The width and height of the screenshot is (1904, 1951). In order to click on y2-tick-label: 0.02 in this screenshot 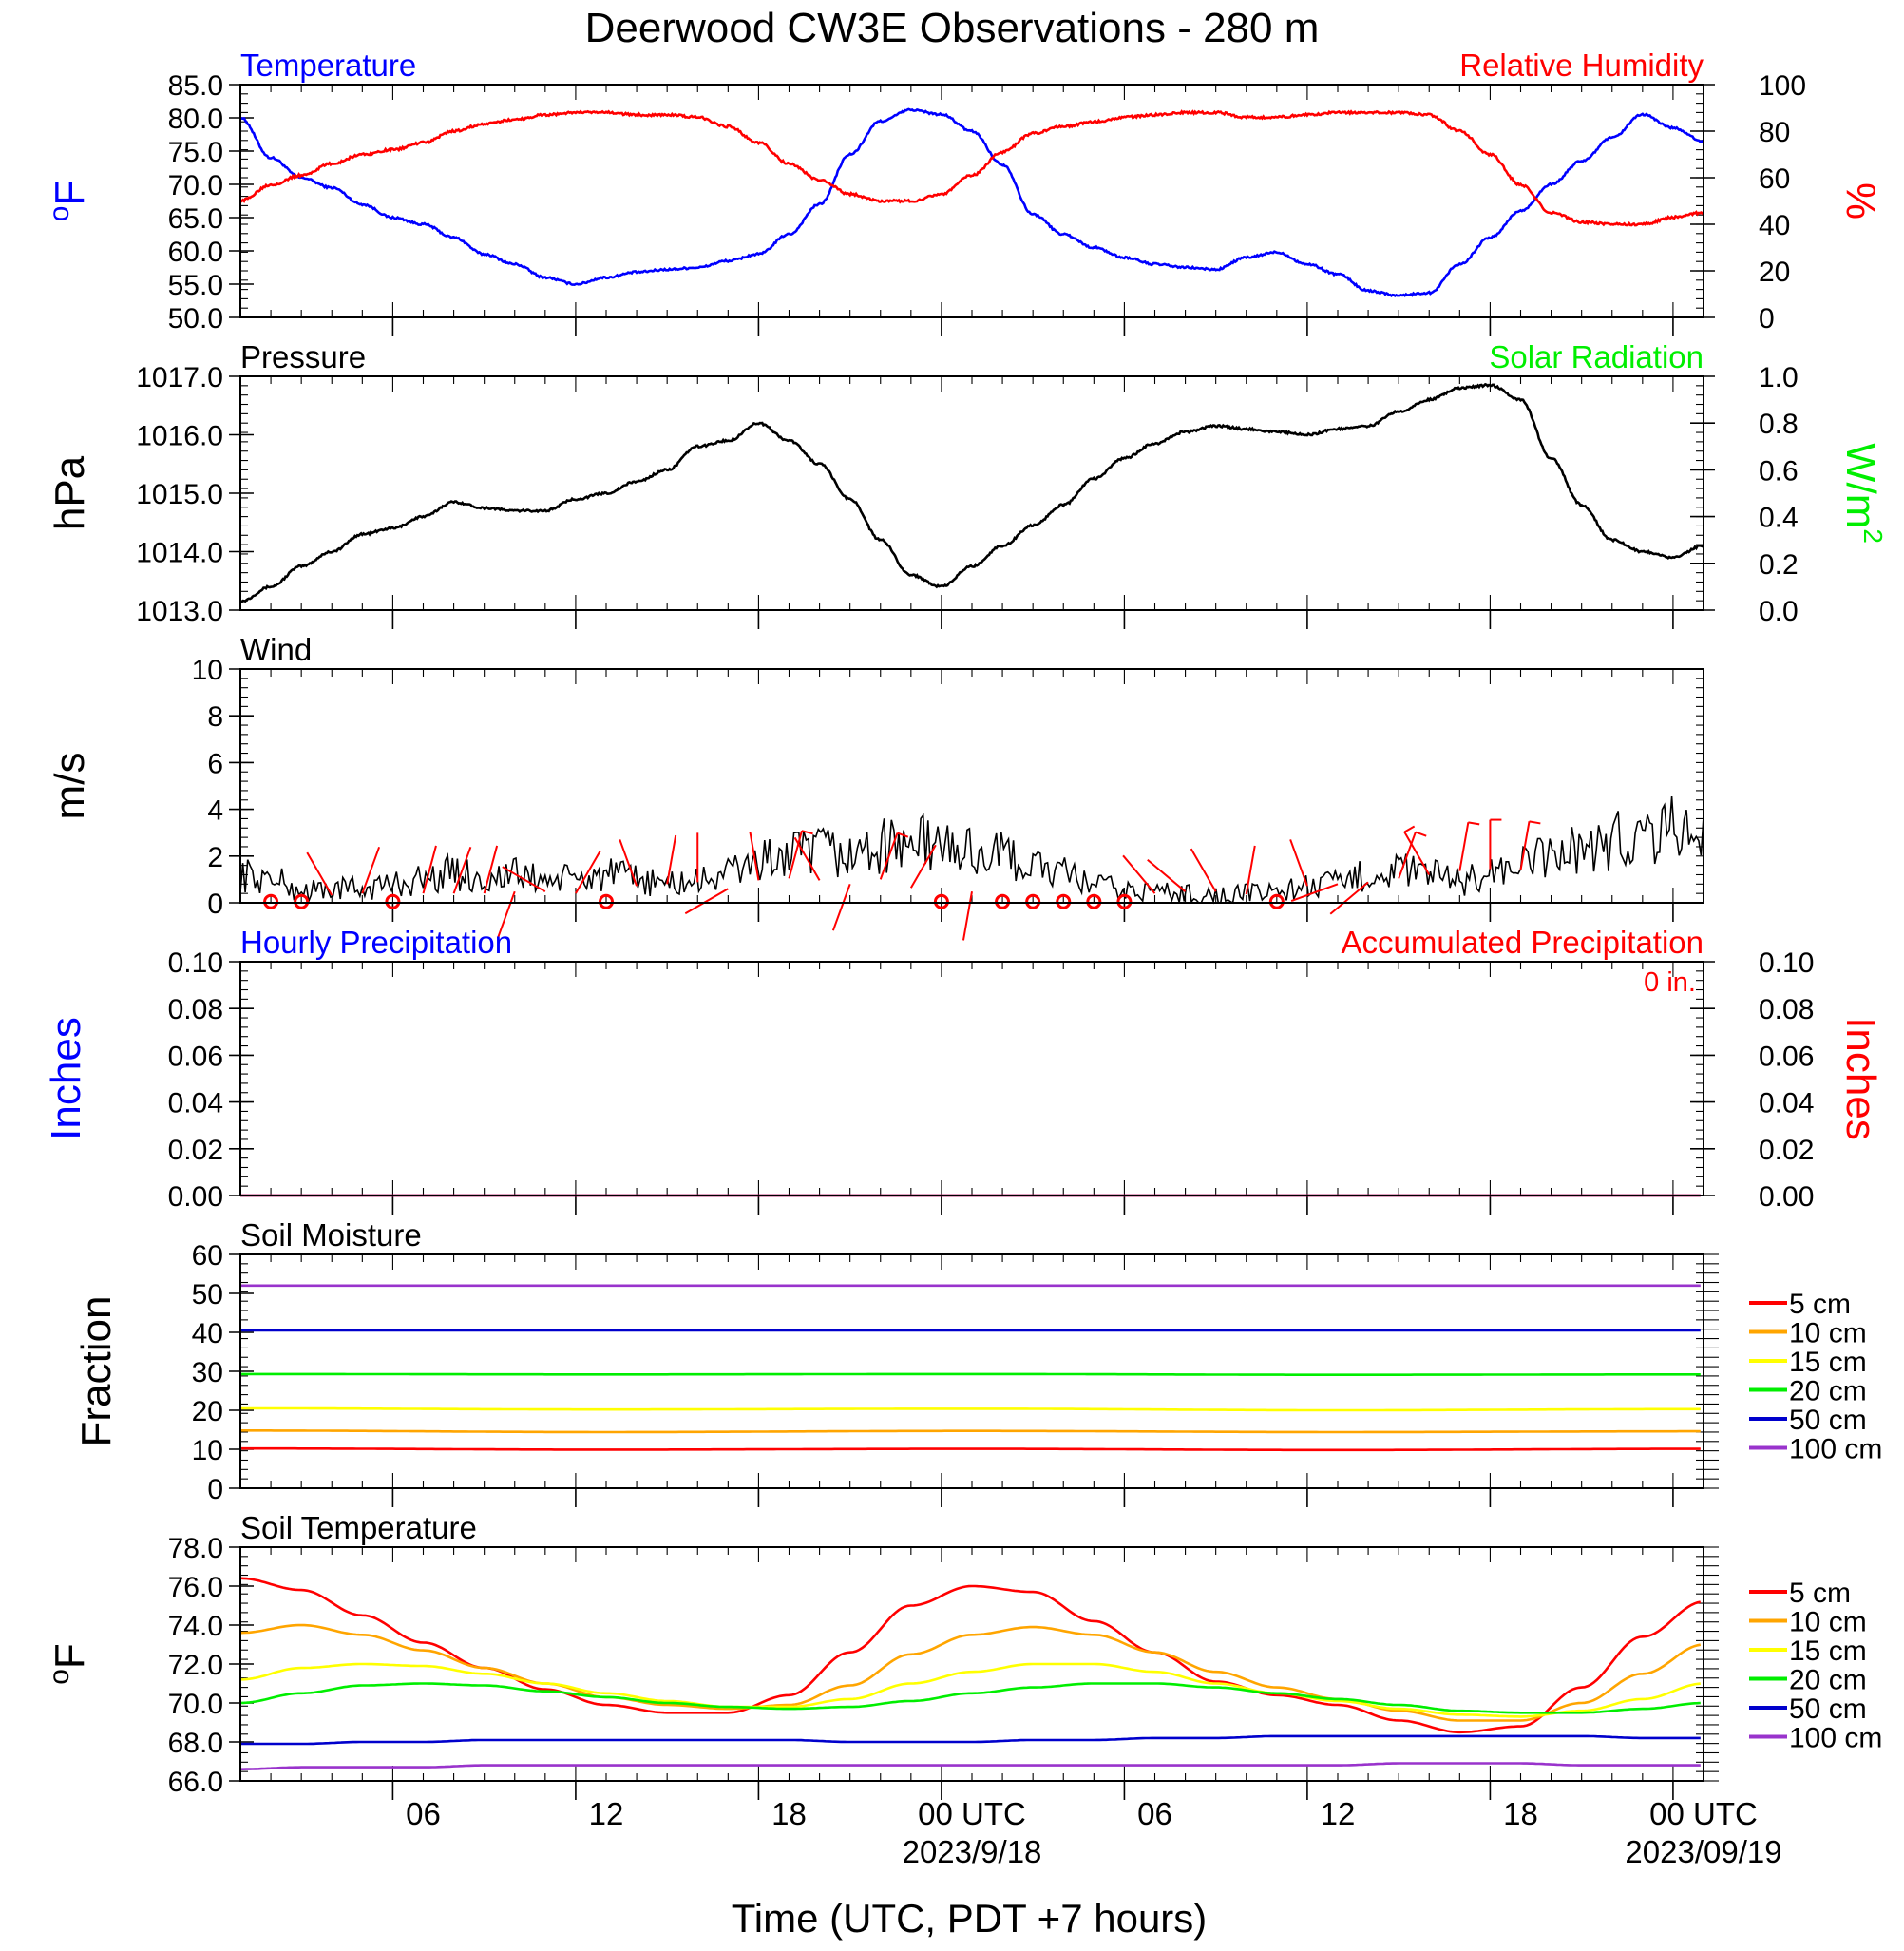, I will do `click(1786, 1150)`.